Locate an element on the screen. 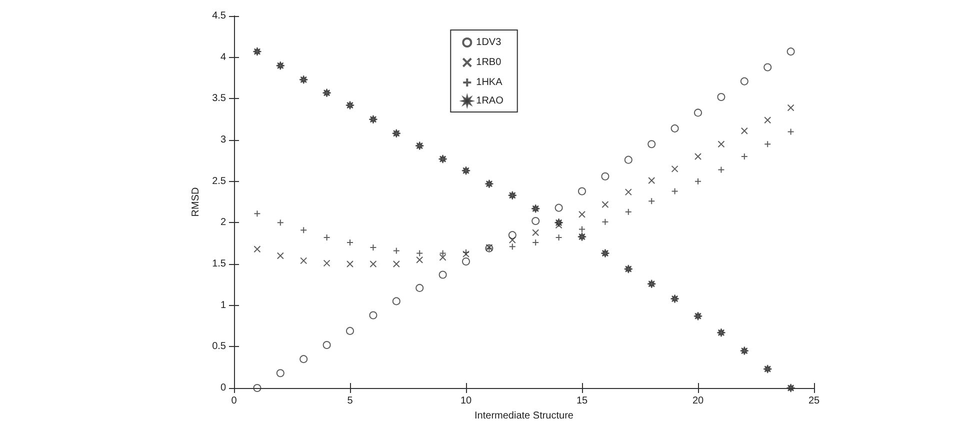 The height and width of the screenshot is (428, 964). y-tick-label: 3.5 is located at coordinates (219, 98).